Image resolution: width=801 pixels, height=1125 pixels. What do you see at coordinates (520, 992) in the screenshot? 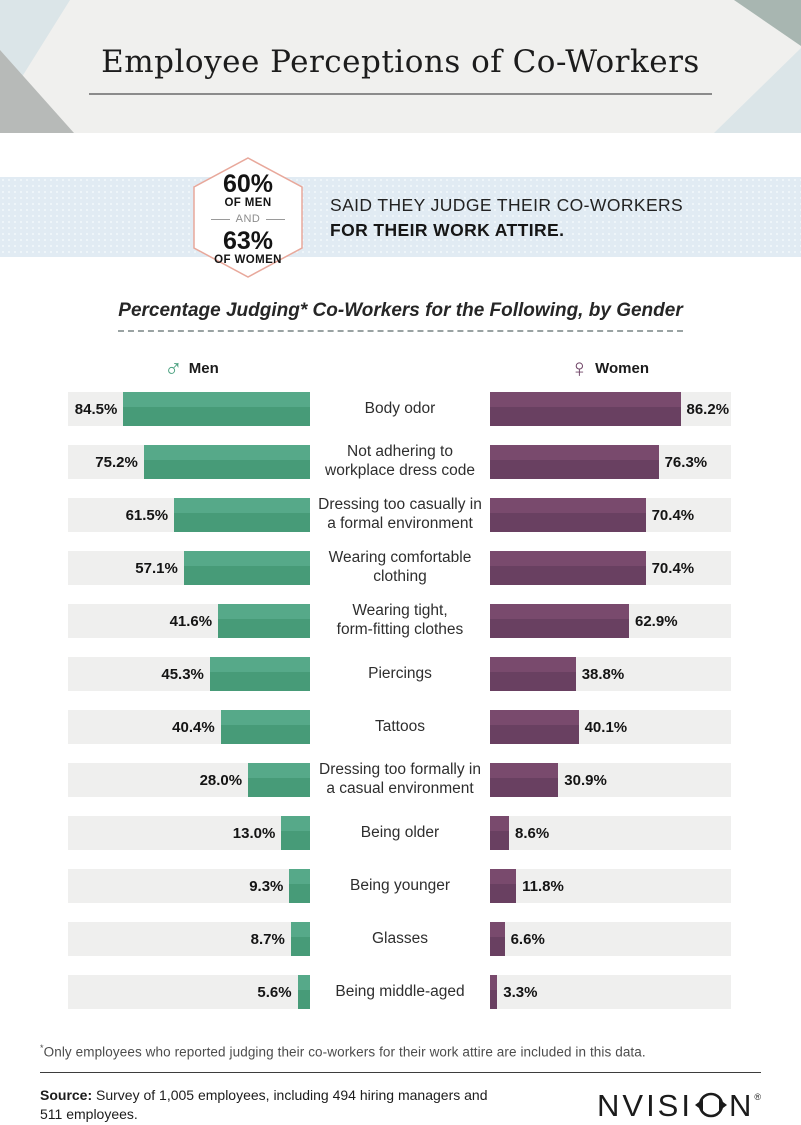
I see `women-percent-label: 3.3%` at bounding box center [520, 992].